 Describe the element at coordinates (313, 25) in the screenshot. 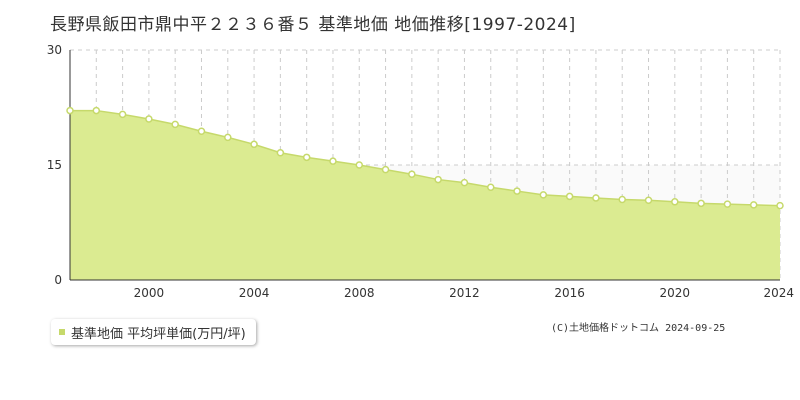

I see `chart-title: 長野県飯田市鼎中平２２３６番５ 基準地価 地価推移[1997-2024]` at that location.